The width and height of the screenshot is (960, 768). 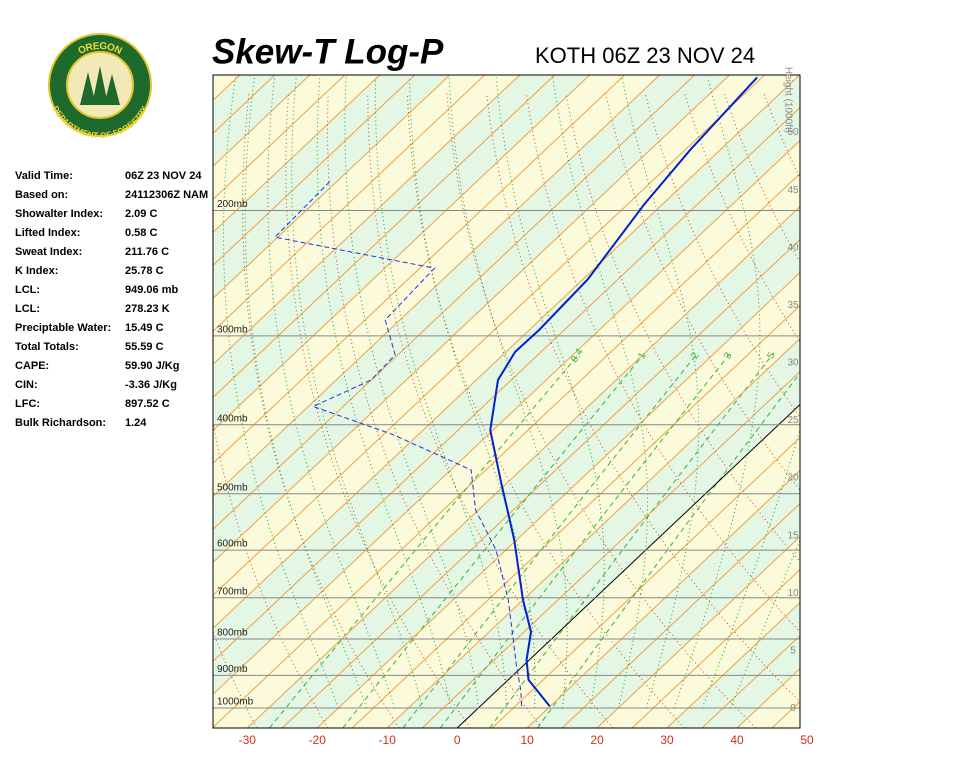 What do you see at coordinates (737, 740) in the screenshot?
I see `x-tick-label: 40` at bounding box center [737, 740].